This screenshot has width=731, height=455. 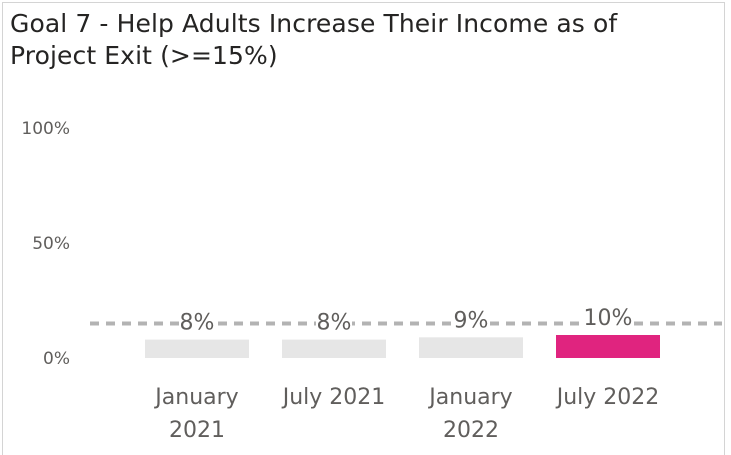 I want to click on x-category-label: 2022, so click(x=471, y=430).